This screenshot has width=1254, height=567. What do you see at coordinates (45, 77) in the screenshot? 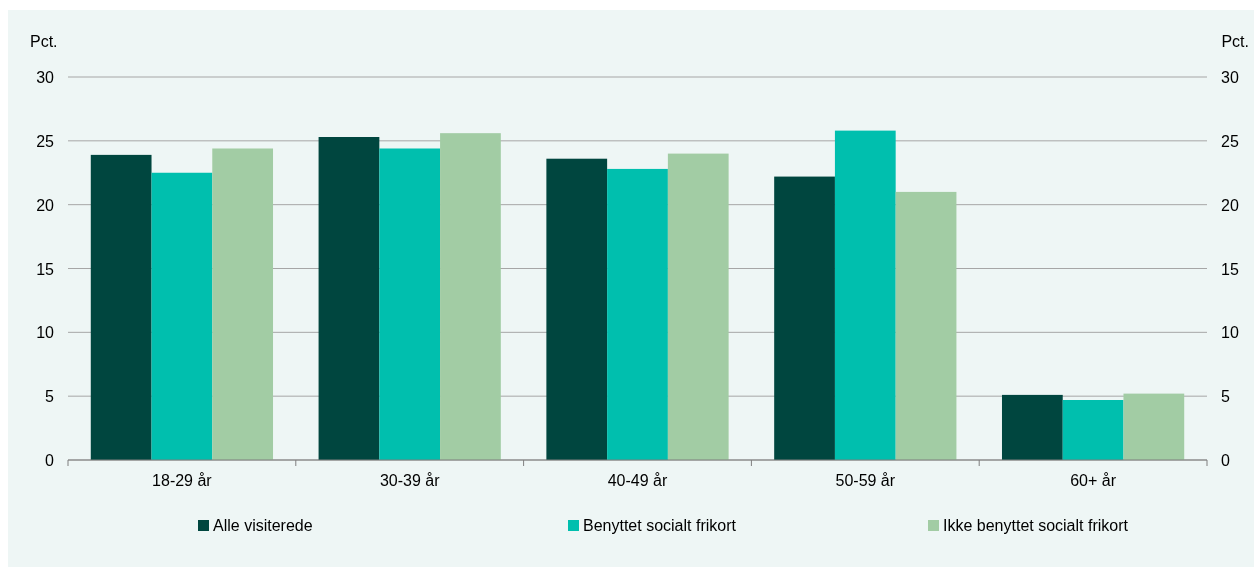
I see `y-tick-label: 30` at bounding box center [45, 77].